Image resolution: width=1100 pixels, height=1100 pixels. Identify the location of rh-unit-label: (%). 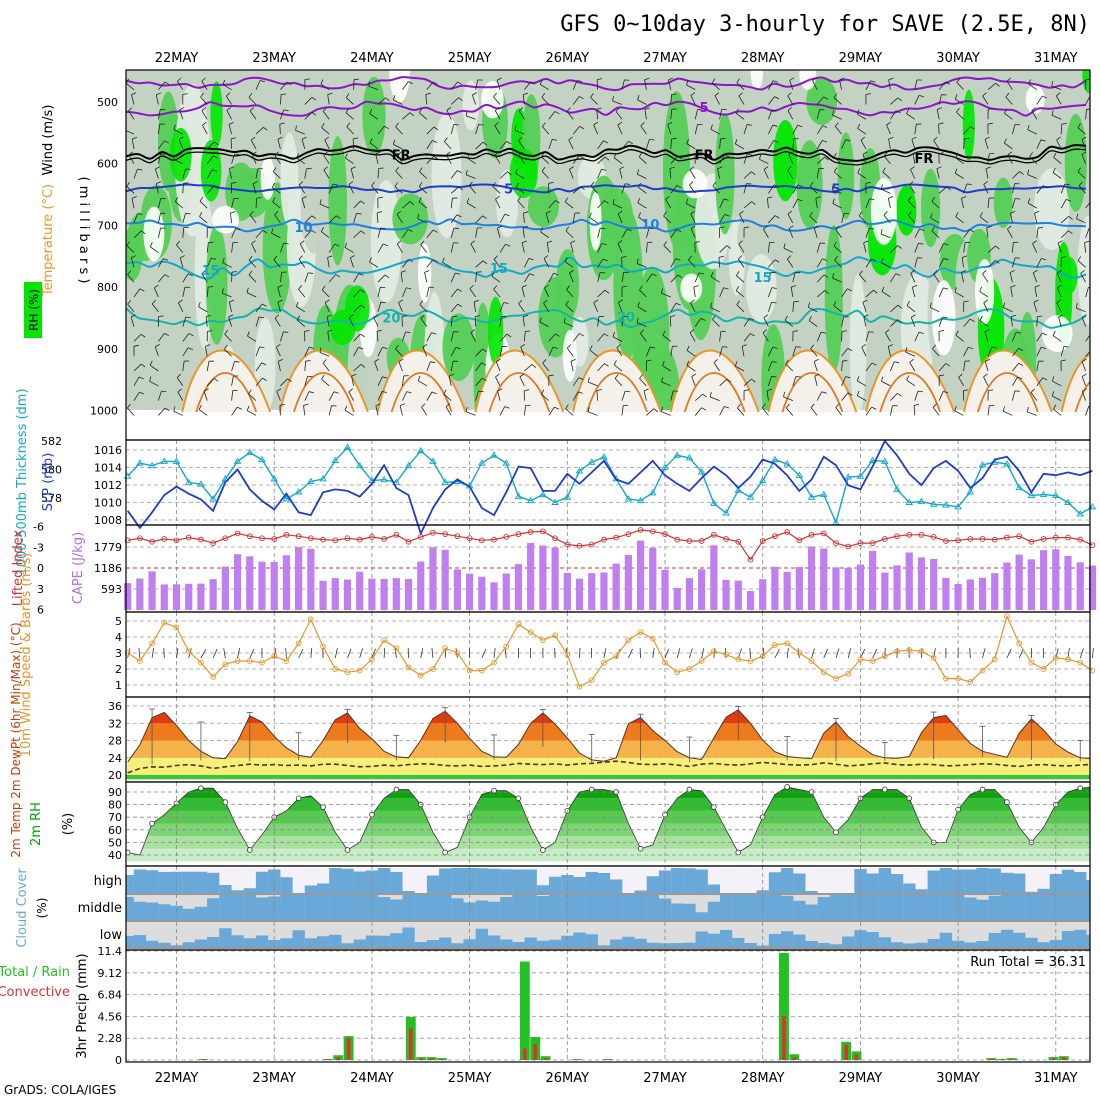
(68, 824).